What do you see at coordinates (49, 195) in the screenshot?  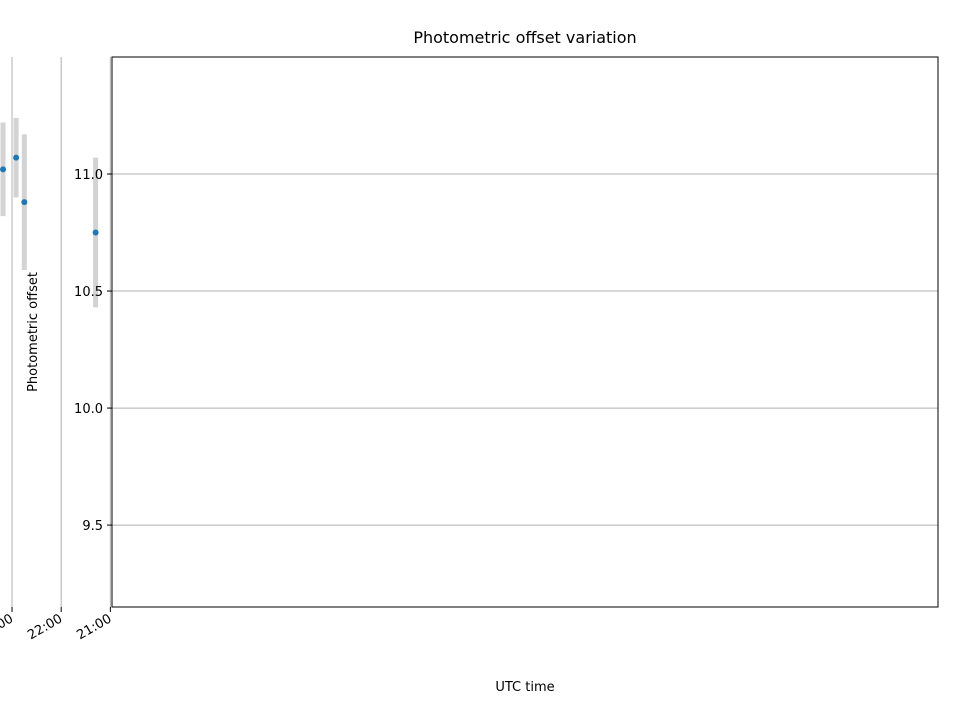 I see `data-points` at bounding box center [49, 195].